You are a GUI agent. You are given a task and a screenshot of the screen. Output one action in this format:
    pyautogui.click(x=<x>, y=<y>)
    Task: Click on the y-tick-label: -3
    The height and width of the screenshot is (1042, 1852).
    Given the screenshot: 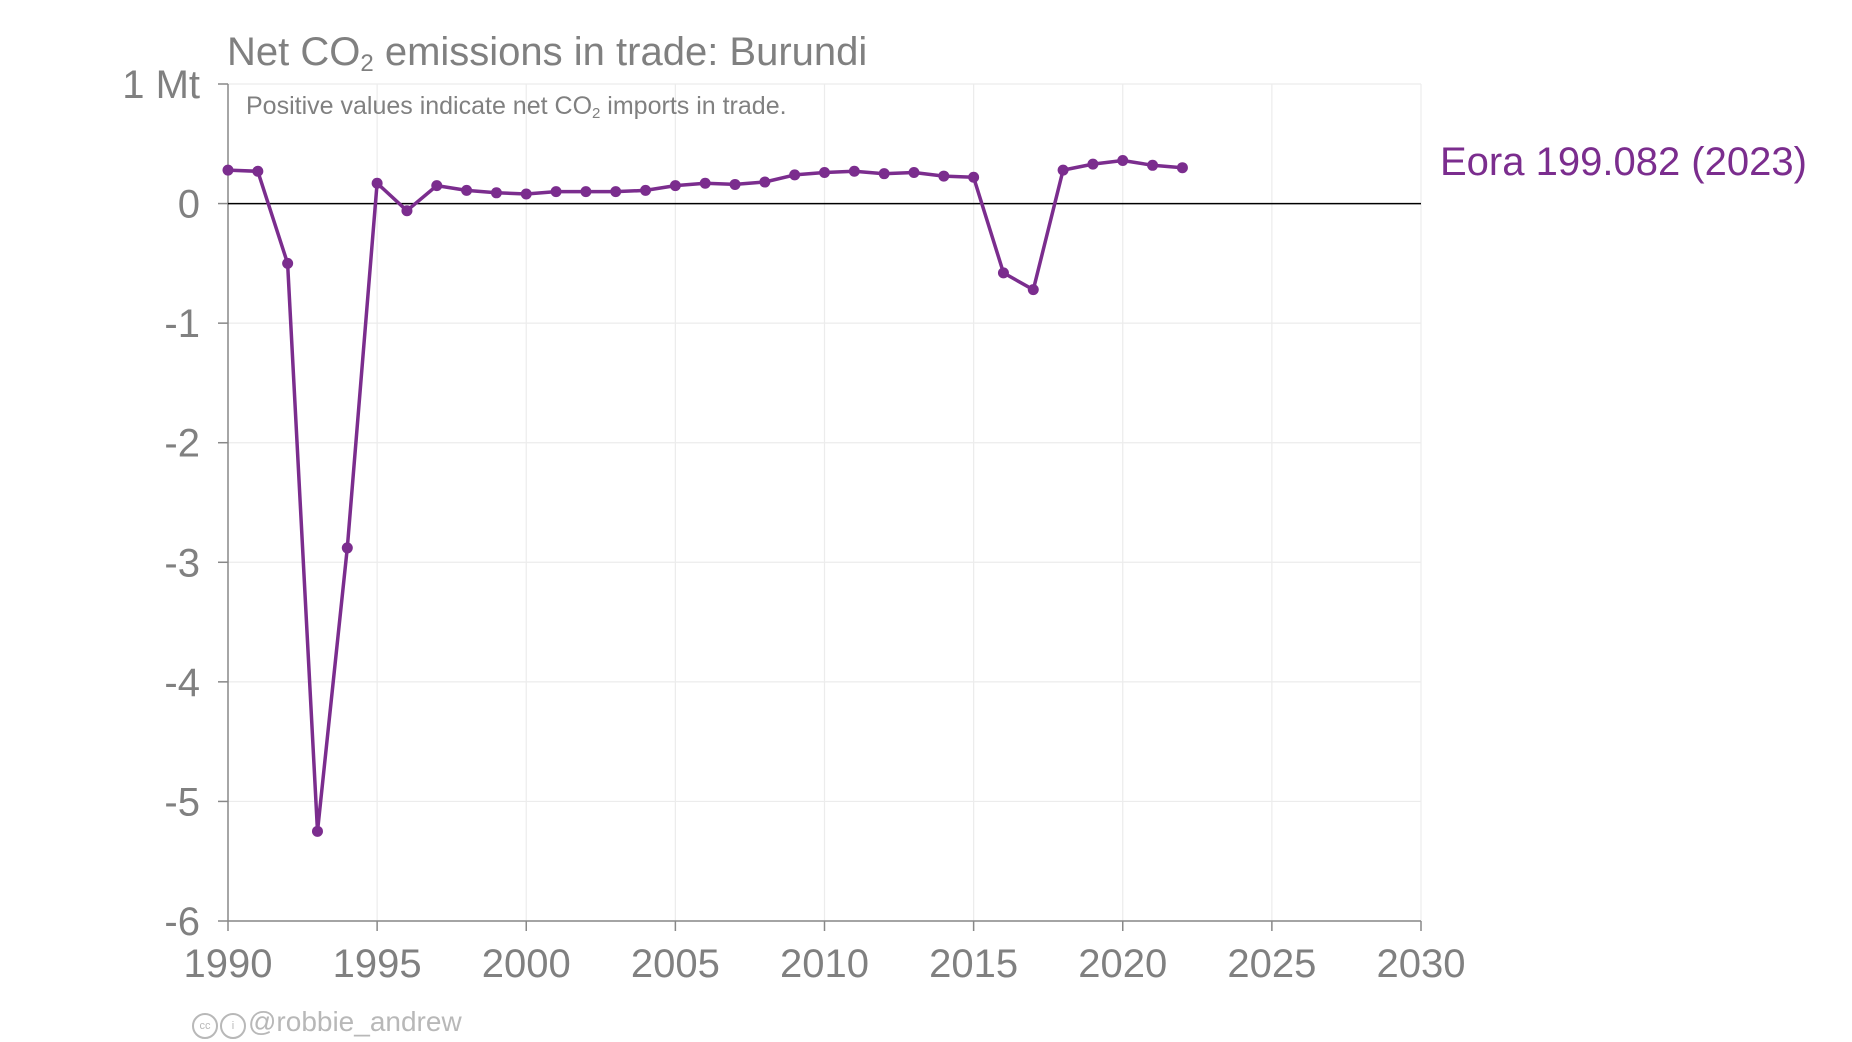 What is the action you would take?
    pyautogui.click(x=182, y=563)
    